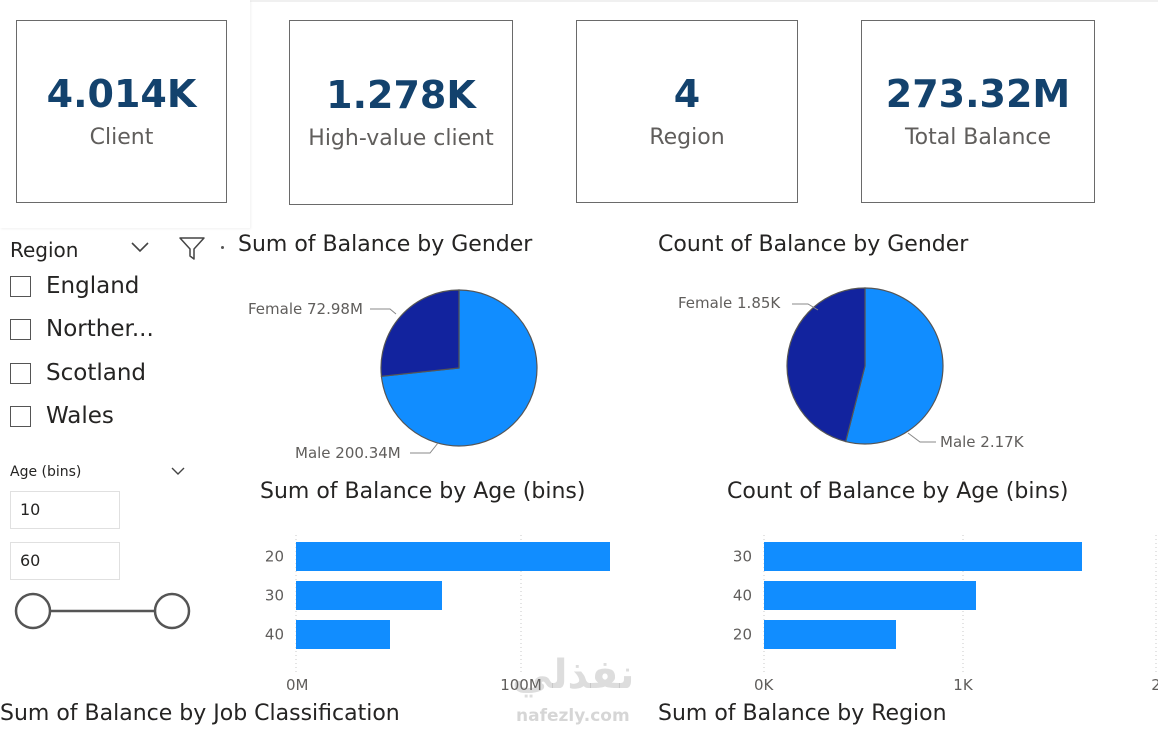 The width and height of the screenshot is (1158, 730). Describe the element at coordinates (521, 685) in the screenshot. I see `x-tick-label: 100M` at that location.